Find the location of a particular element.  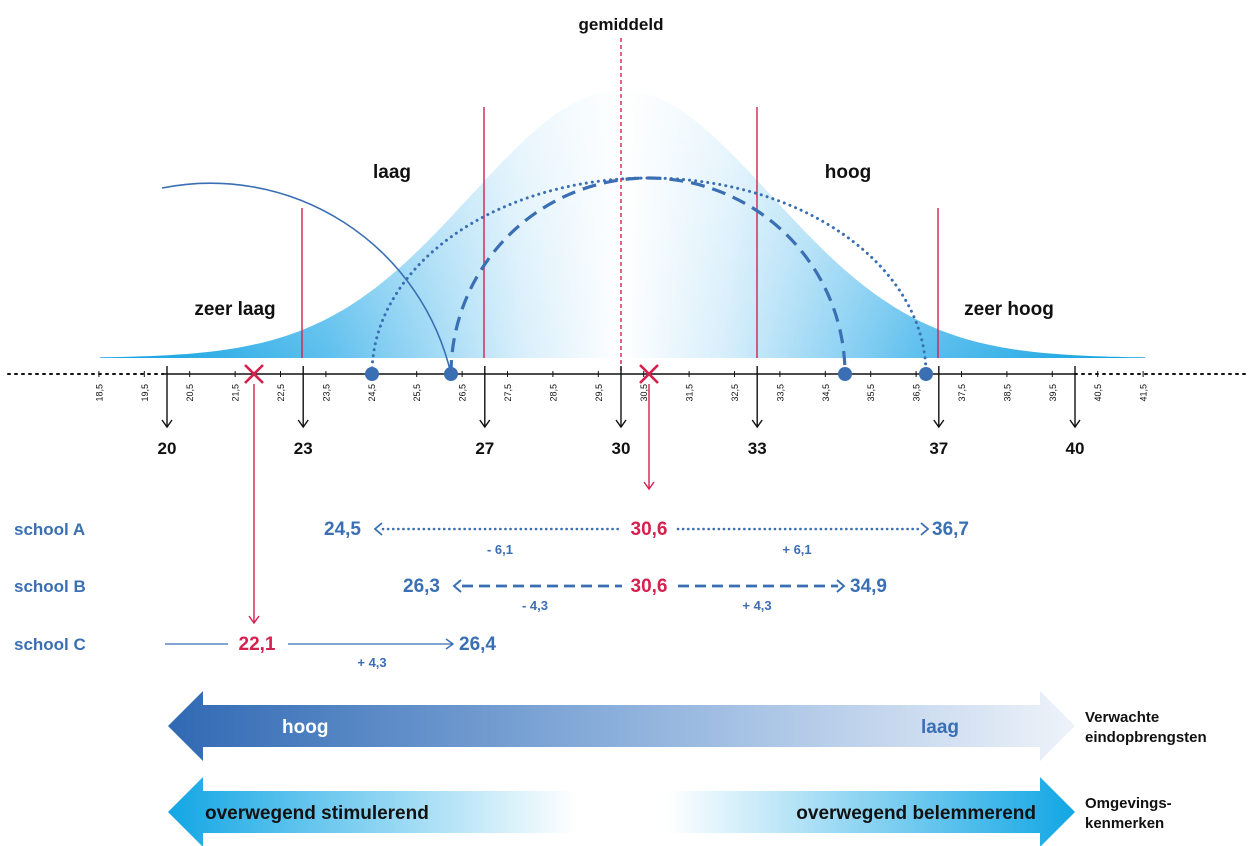

minor-tick-label: 40,5 is located at coordinates (1098, 393).